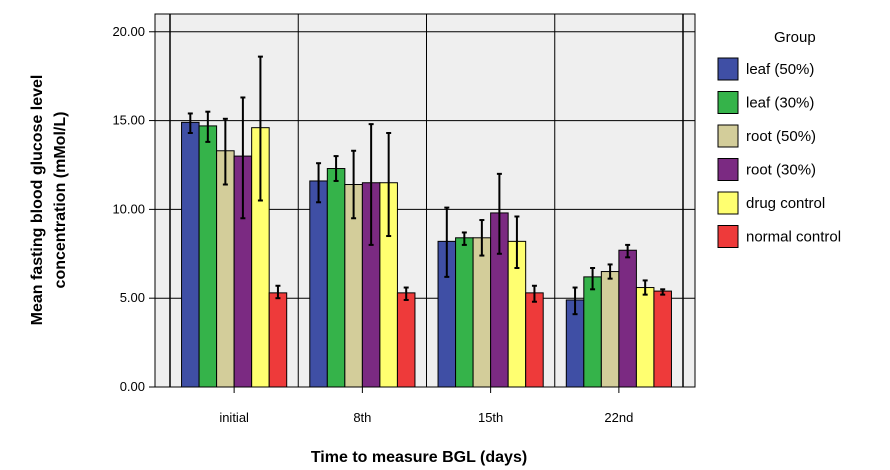 Image resolution: width=890 pixels, height=470 pixels. Describe the element at coordinates (781, 170) in the screenshot. I see `legend-label: root (30%)` at that location.